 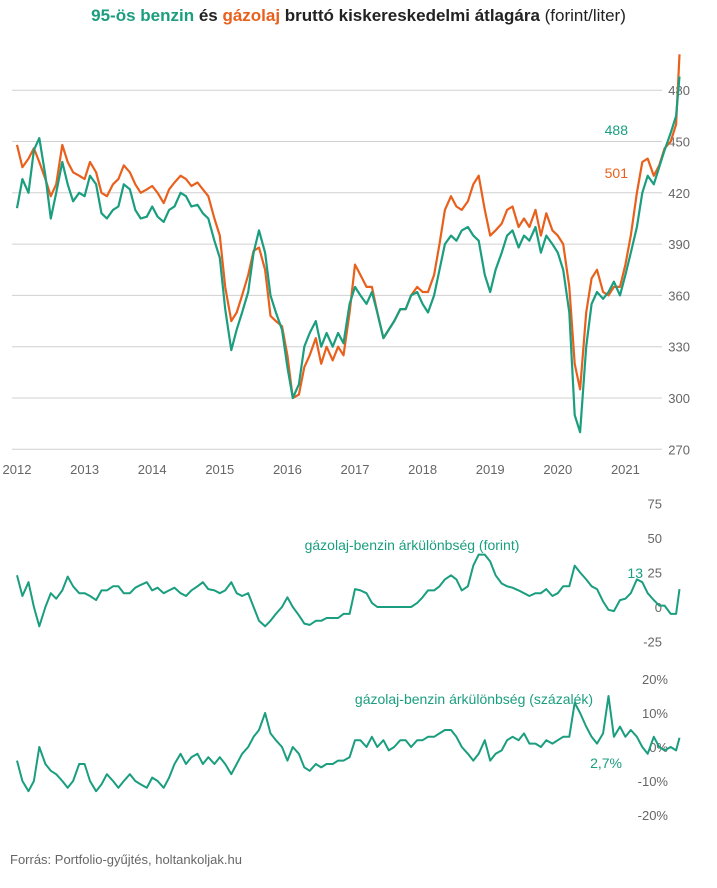 What do you see at coordinates (143, 15) in the screenshot?
I see `title-benzin: 95-ös benzin` at bounding box center [143, 15].